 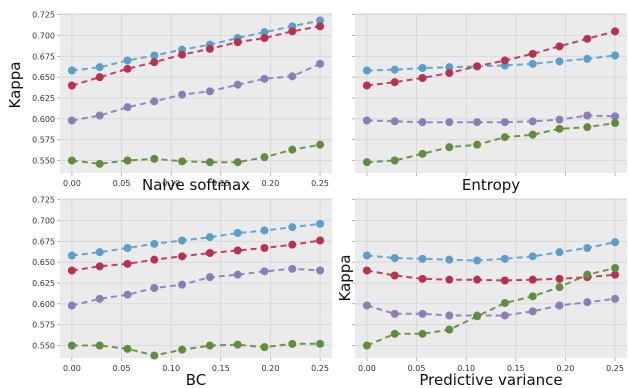 What do you see at coordinates (491, 185) in the screenshot?
I see `x-axis-label: Entropy` at bounding box center [491, 185].